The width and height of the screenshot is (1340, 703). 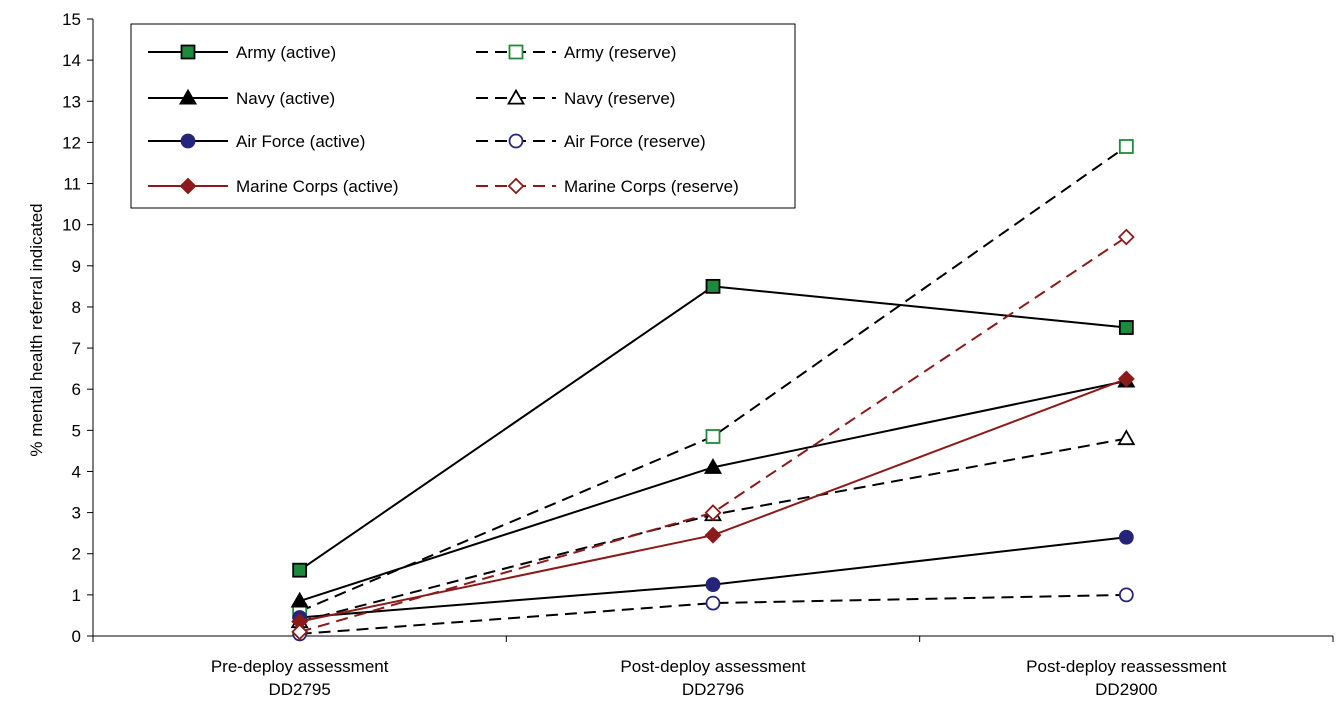 I want to click on y-axis-title: % mental health referral indicated, so click(x=36, y=329).